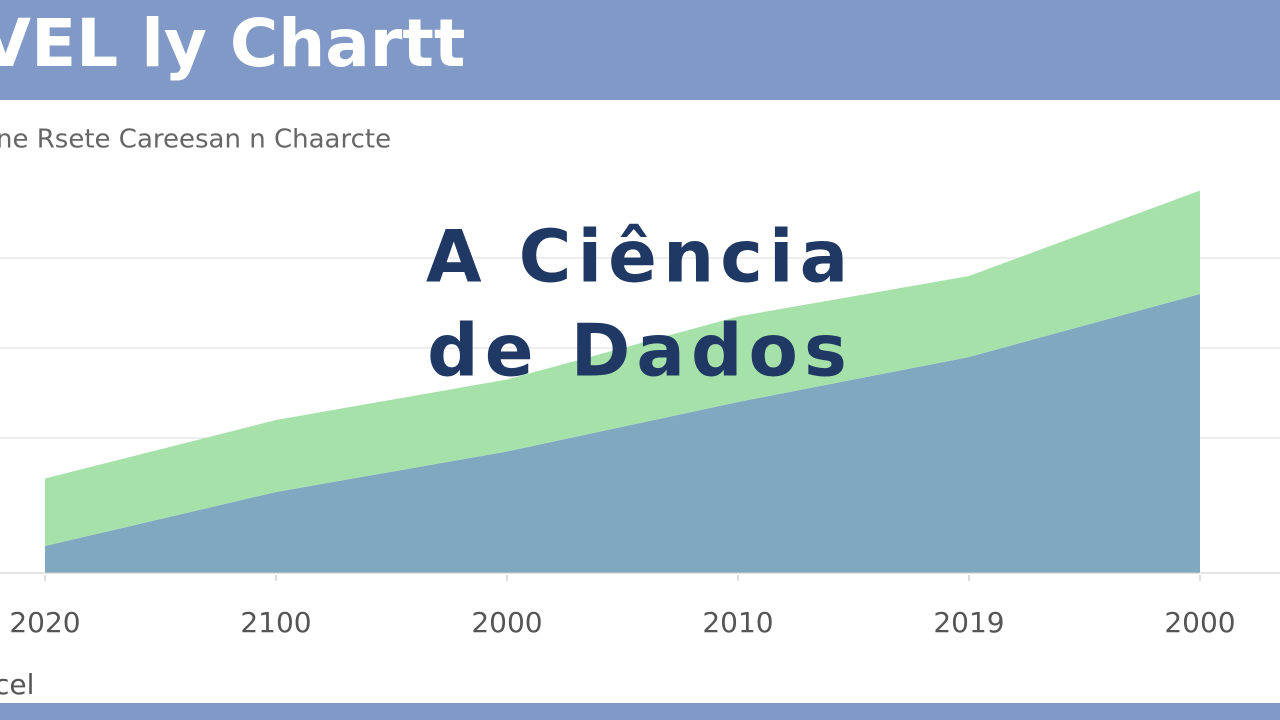 Image resolution: width=1280 pixels, height=720 pixels. I want to click on x-tick-label: 2020, so click(44, 622).